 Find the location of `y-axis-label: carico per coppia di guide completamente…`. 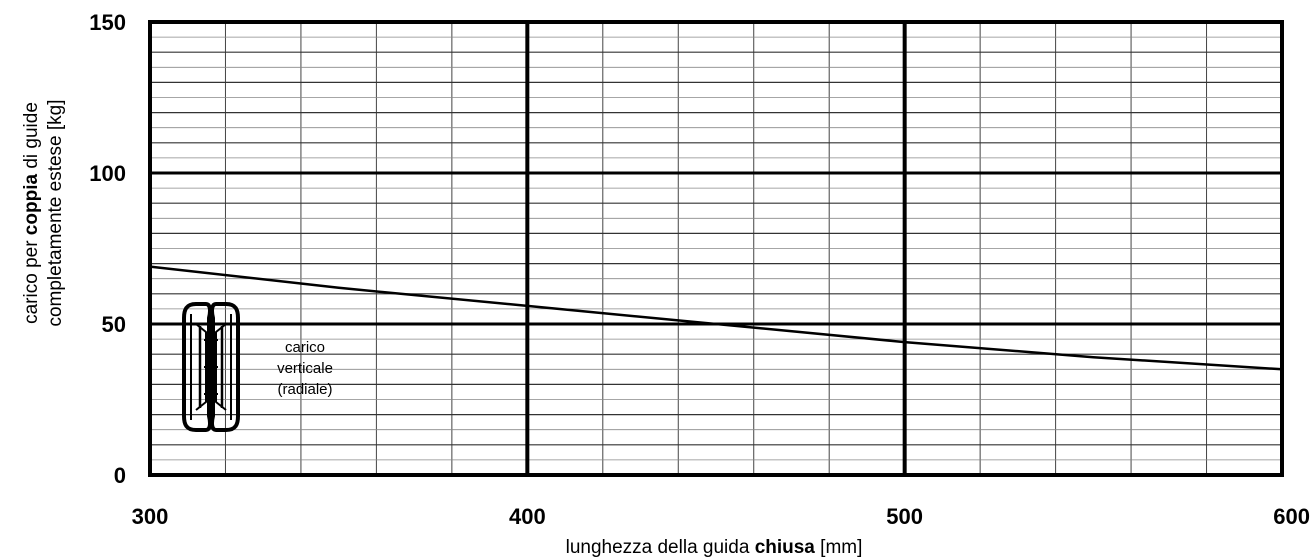

y-axis-label: carico per coppia di guide completamente… is located at coordinates (43, 212).